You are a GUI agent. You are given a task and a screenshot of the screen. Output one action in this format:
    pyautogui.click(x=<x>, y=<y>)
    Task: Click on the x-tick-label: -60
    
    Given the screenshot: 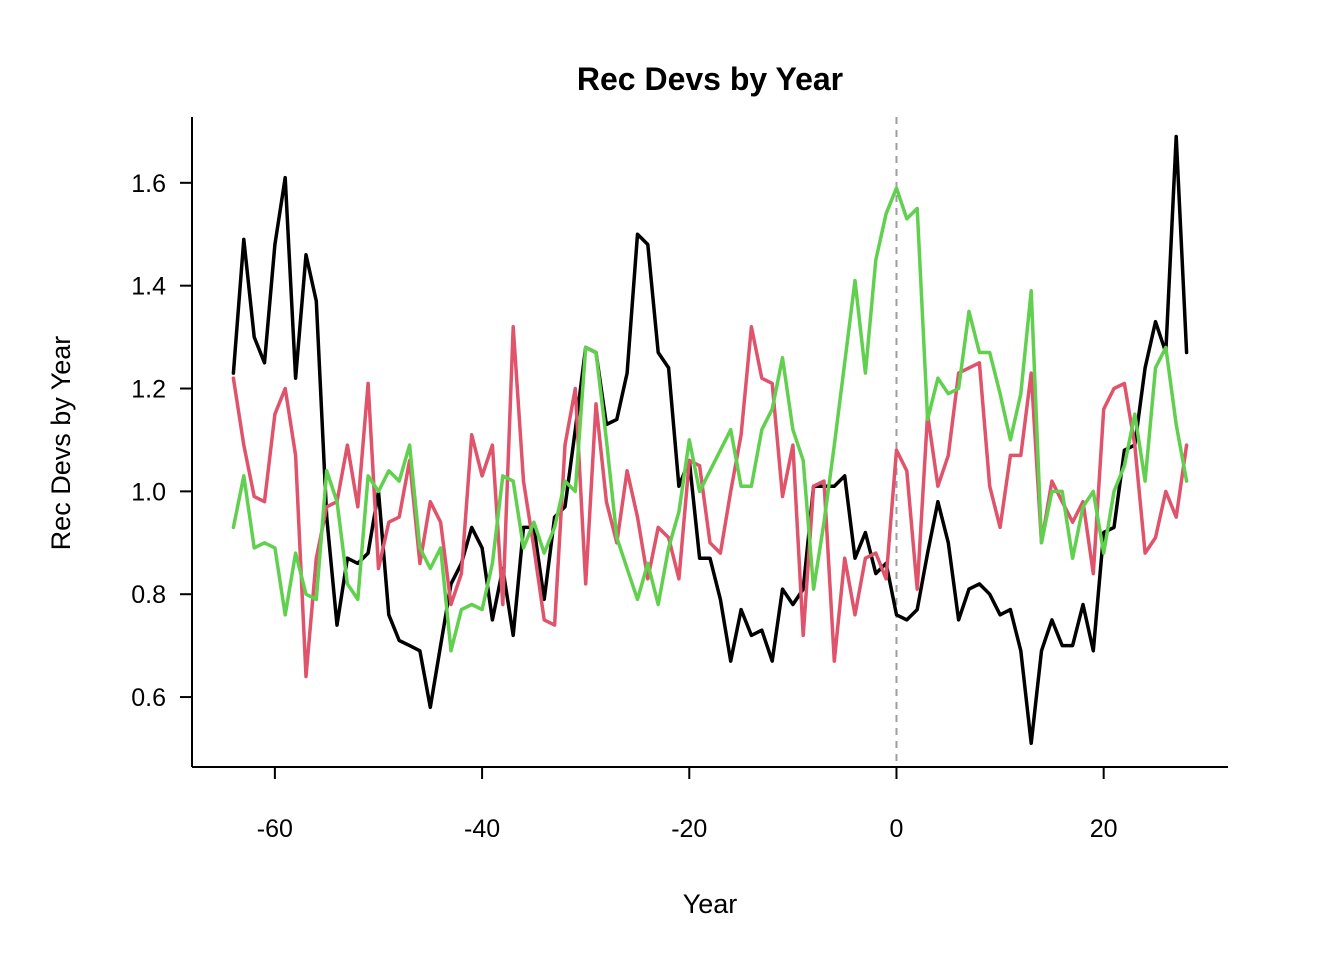 What is the action you would take?
    pyautogui.click(x=275, y=829)
    